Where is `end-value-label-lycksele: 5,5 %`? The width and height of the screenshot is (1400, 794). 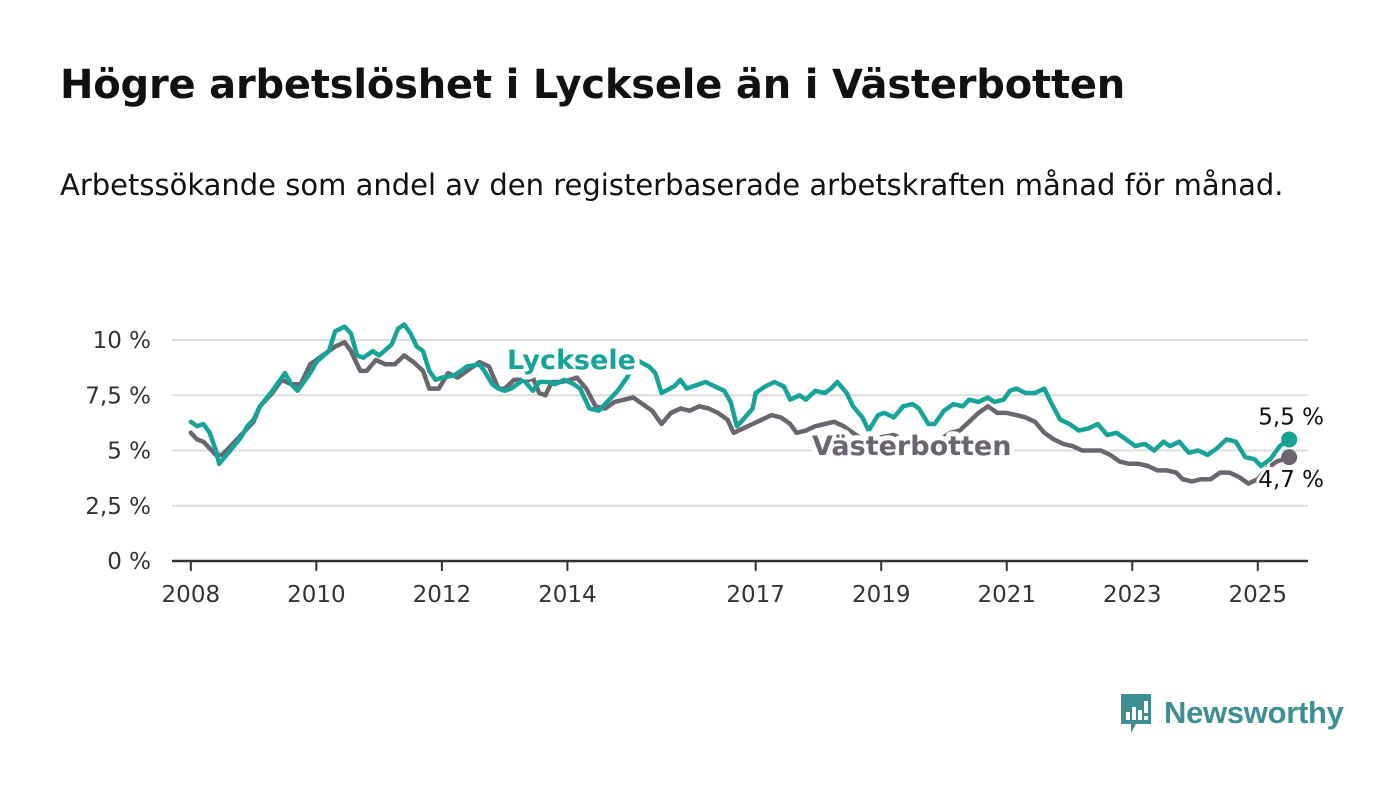
end-value-label-lycksele: 5,5 % is located at coordinates (1291, 417).